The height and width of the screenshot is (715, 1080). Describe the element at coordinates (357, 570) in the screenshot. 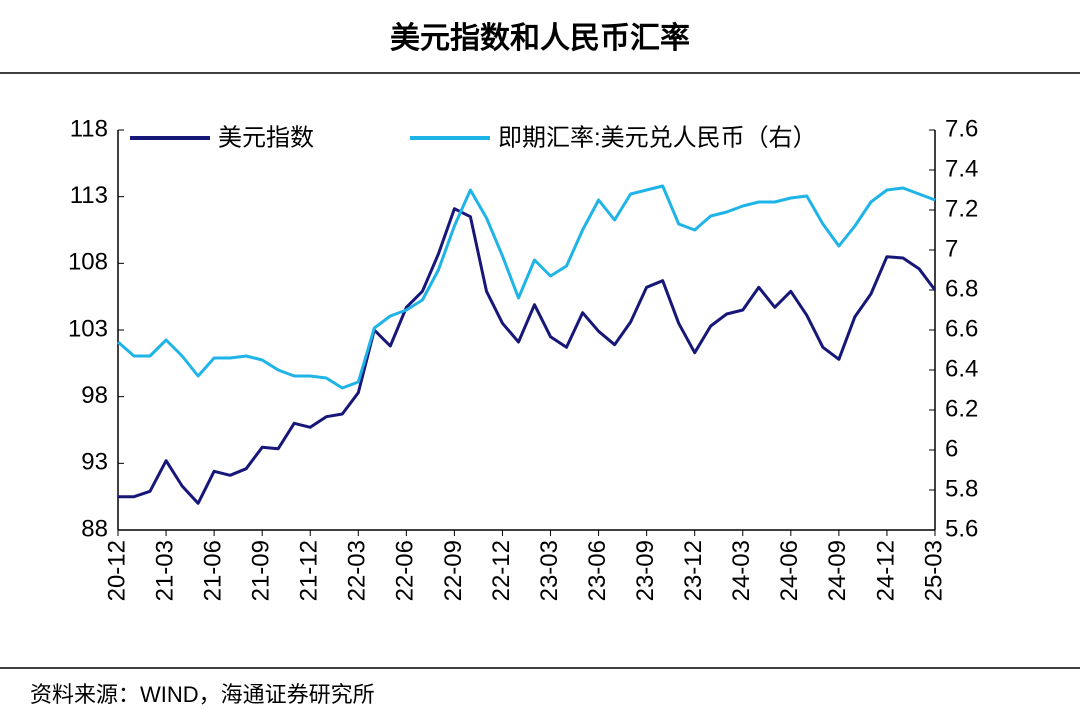

I see `x-tick-label: 22-03` at that location.